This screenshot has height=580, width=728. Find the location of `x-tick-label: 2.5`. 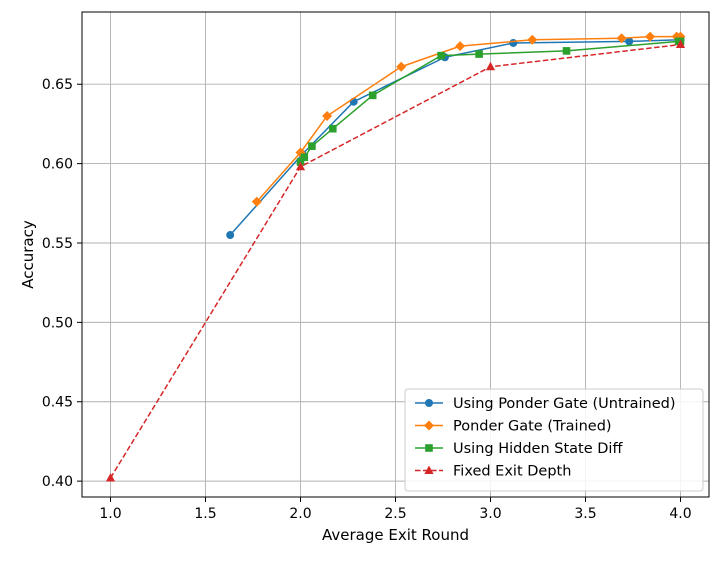

x-tick-label: 2.5 is located at coordinates (395, 514).